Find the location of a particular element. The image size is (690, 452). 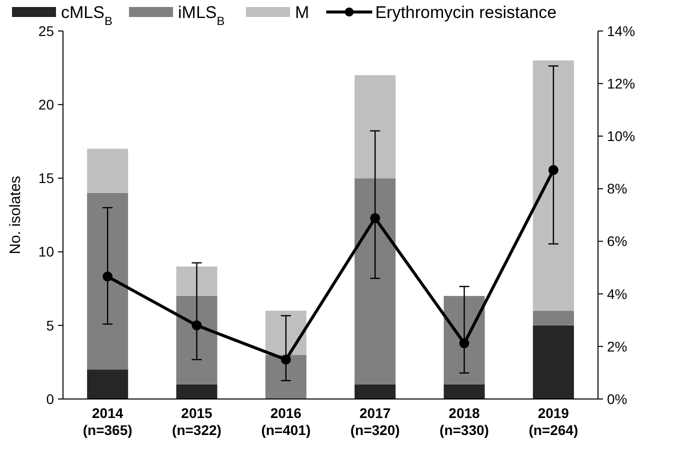

y2-tick-label: 12% is located at coordinates (621, 83).